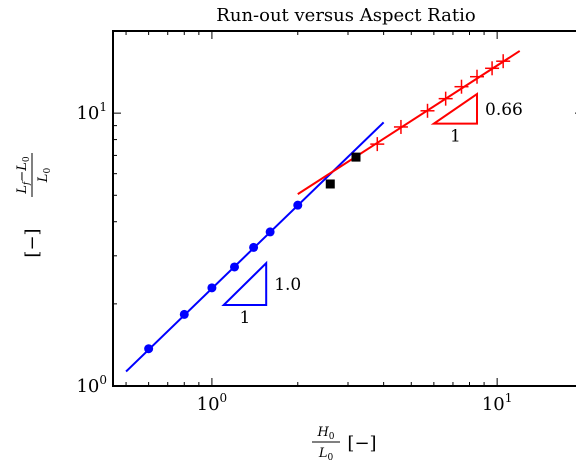 This screenshot has width=576, height=471. I want to click on x-tick-label: 10⁰, so click(212, 403).